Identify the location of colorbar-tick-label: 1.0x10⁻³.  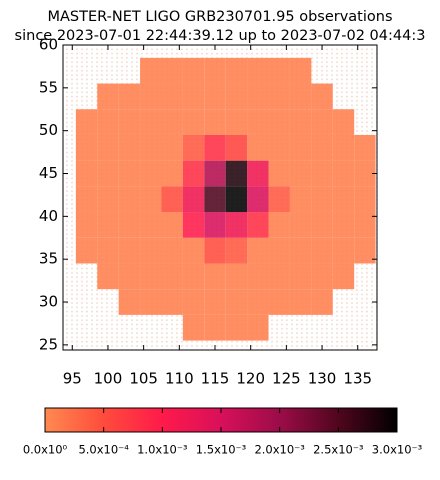
(162, 450).